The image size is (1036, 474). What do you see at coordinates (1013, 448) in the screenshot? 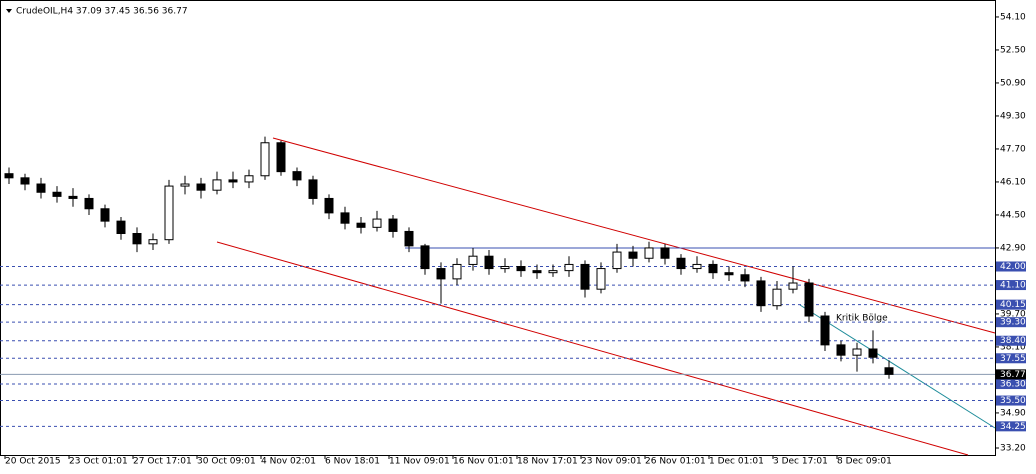
I see `y-tick-label: 33.20` at bounding box center [1013, 448].